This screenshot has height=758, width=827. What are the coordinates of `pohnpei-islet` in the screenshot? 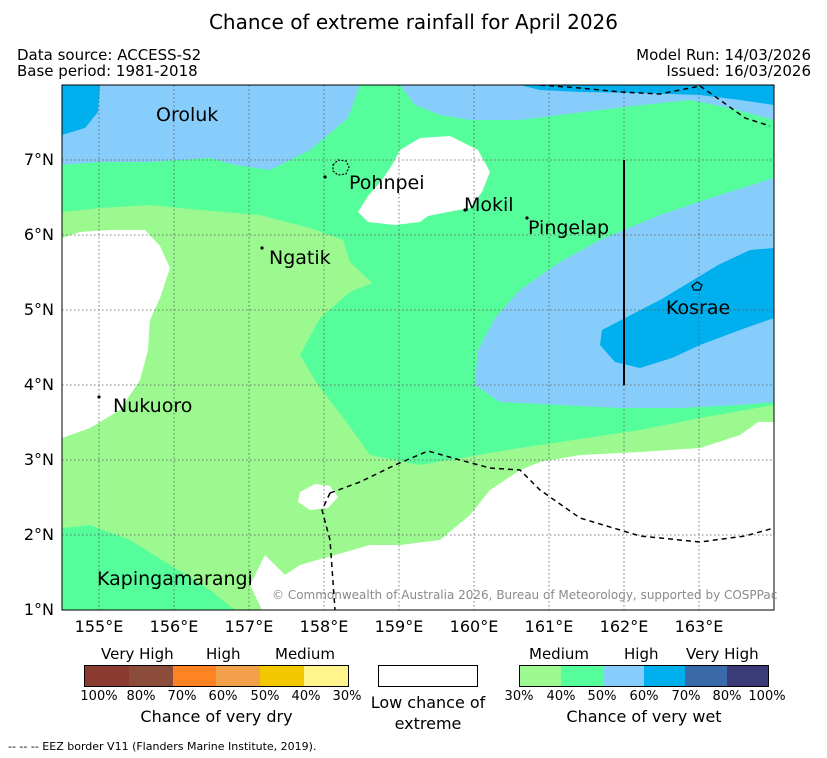 It's located at (325, 177).